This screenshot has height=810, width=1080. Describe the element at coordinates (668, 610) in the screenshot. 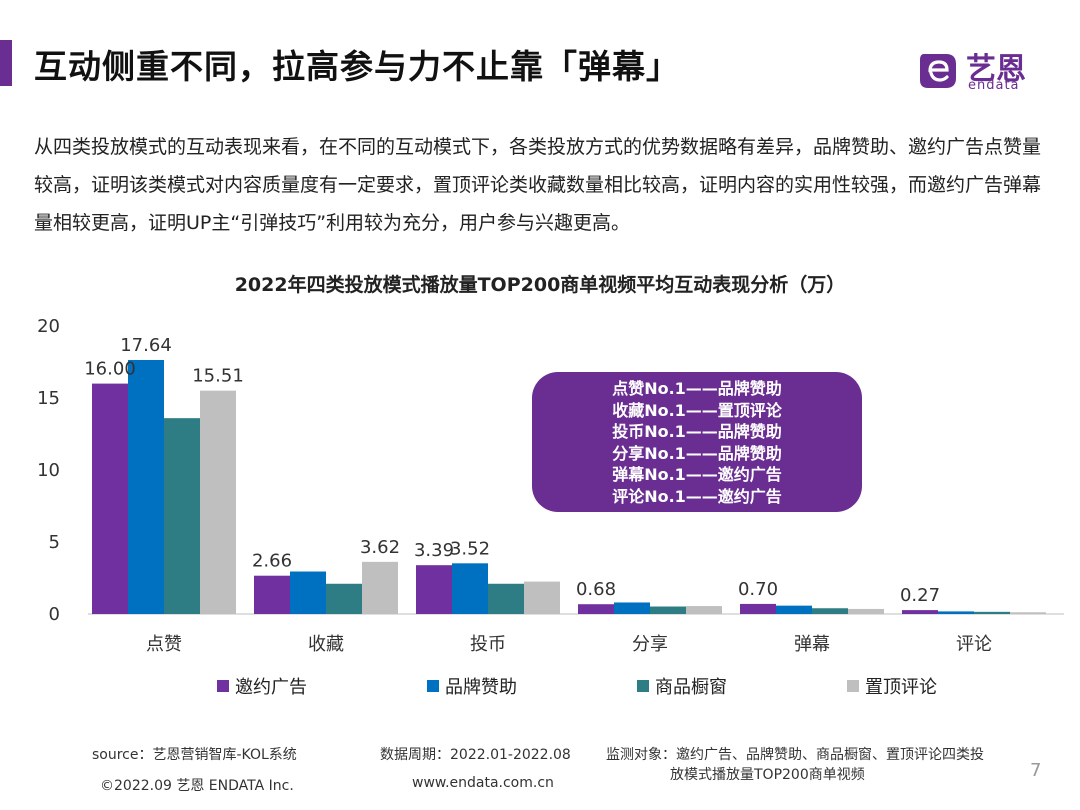

I see `bar-分享-商品橱窗` at that location.